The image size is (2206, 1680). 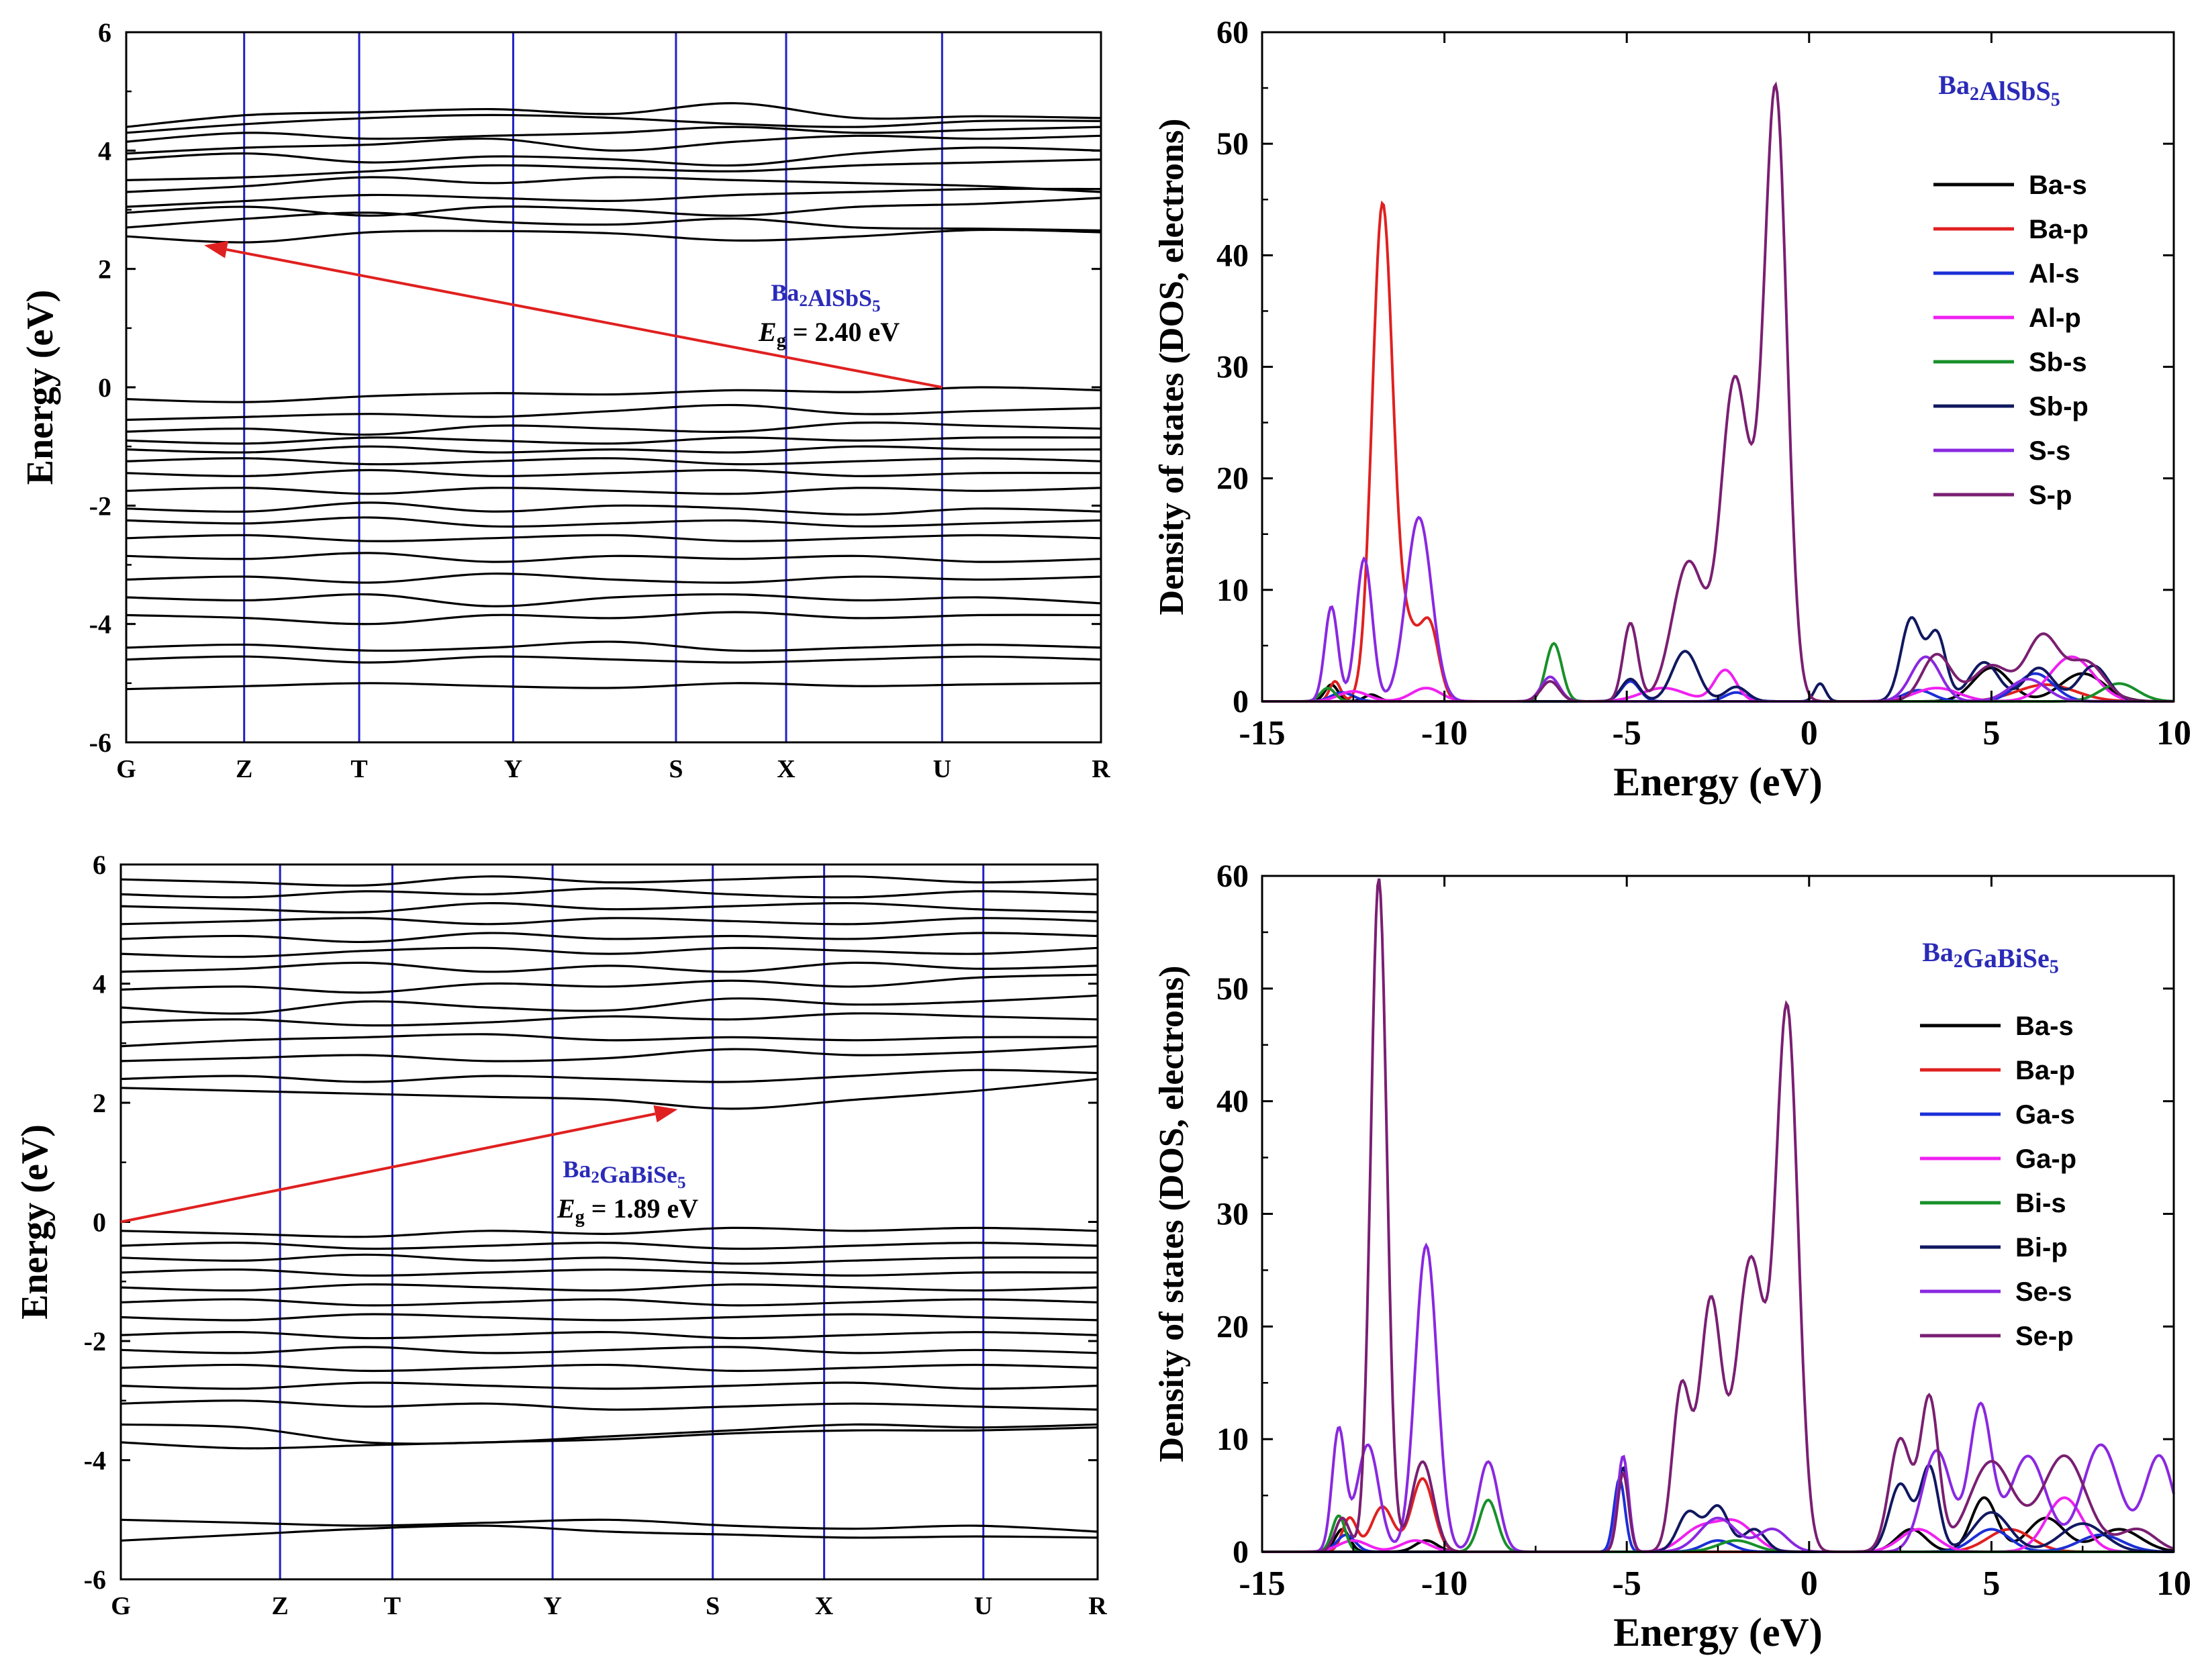 I want to click on band-gap-label: Eg = 1.89 eV, so click(x=627, y=1210).